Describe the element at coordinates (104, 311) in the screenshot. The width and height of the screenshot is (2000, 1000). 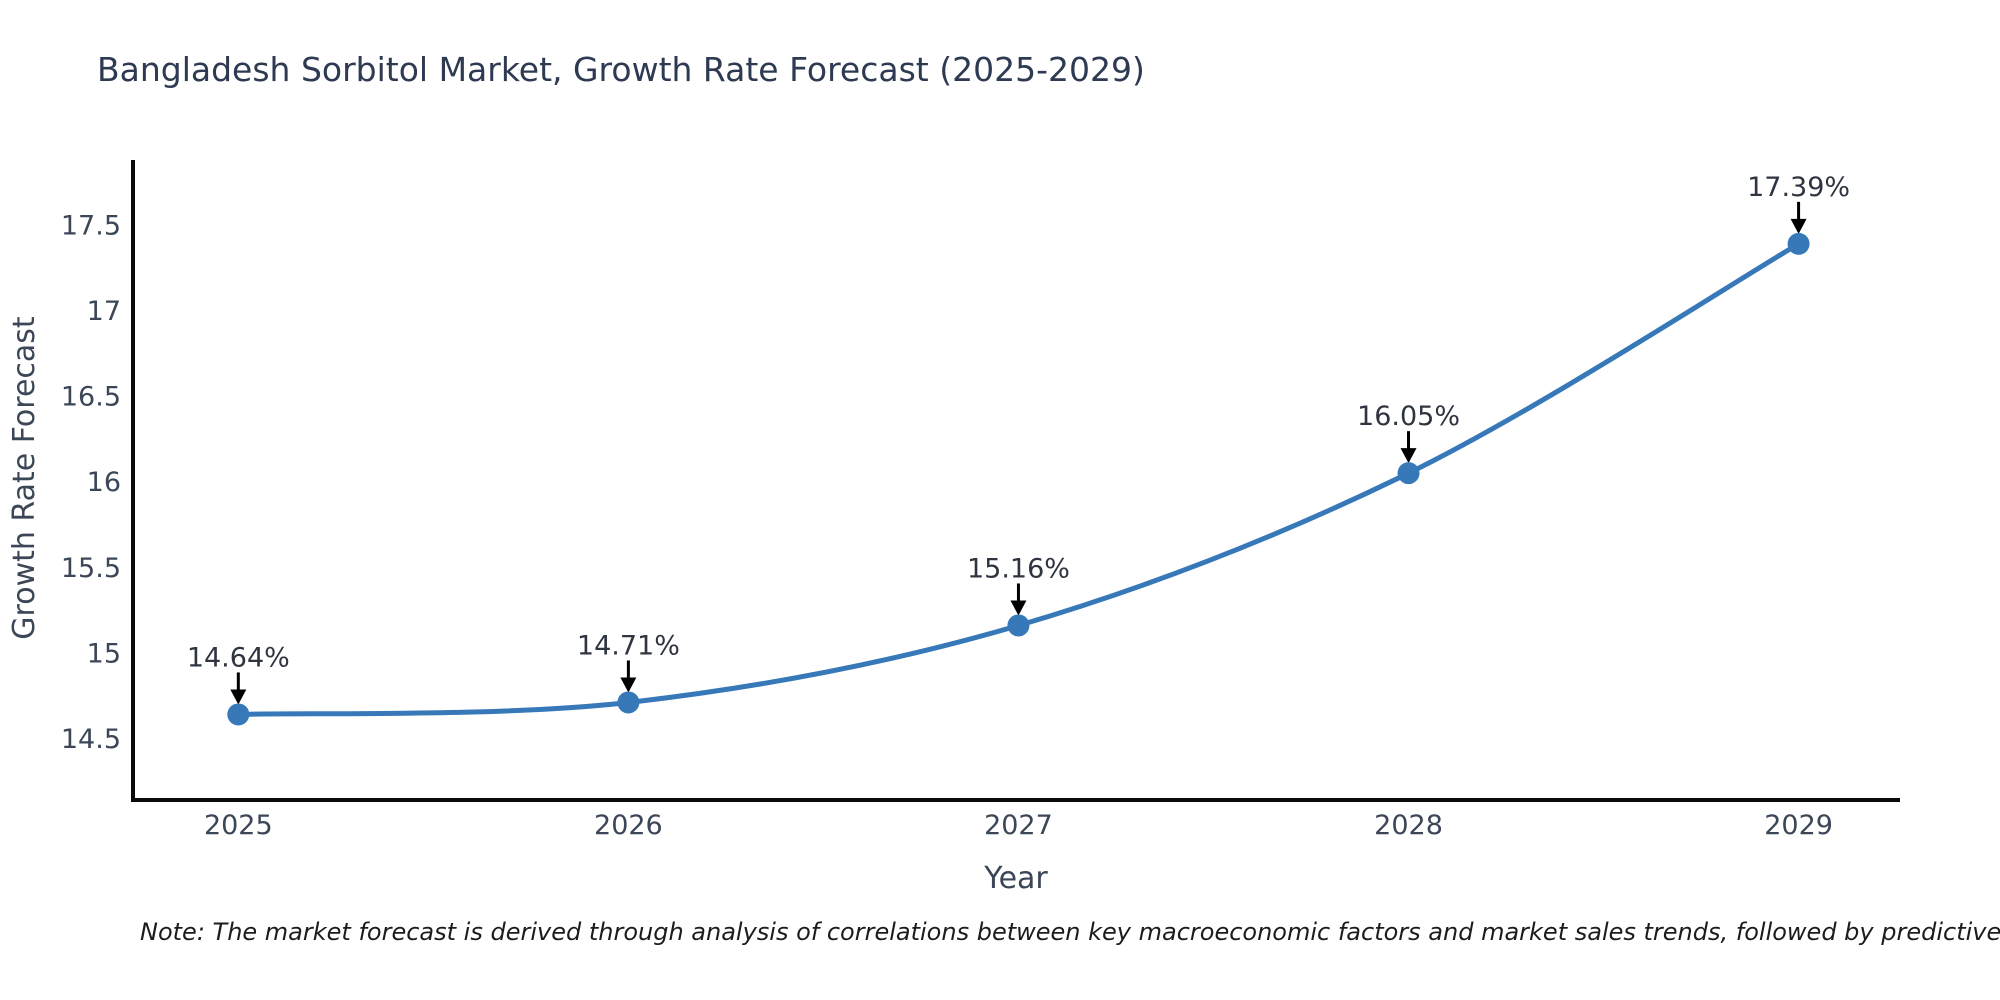
I see `y-tick-label: 17` at that location.